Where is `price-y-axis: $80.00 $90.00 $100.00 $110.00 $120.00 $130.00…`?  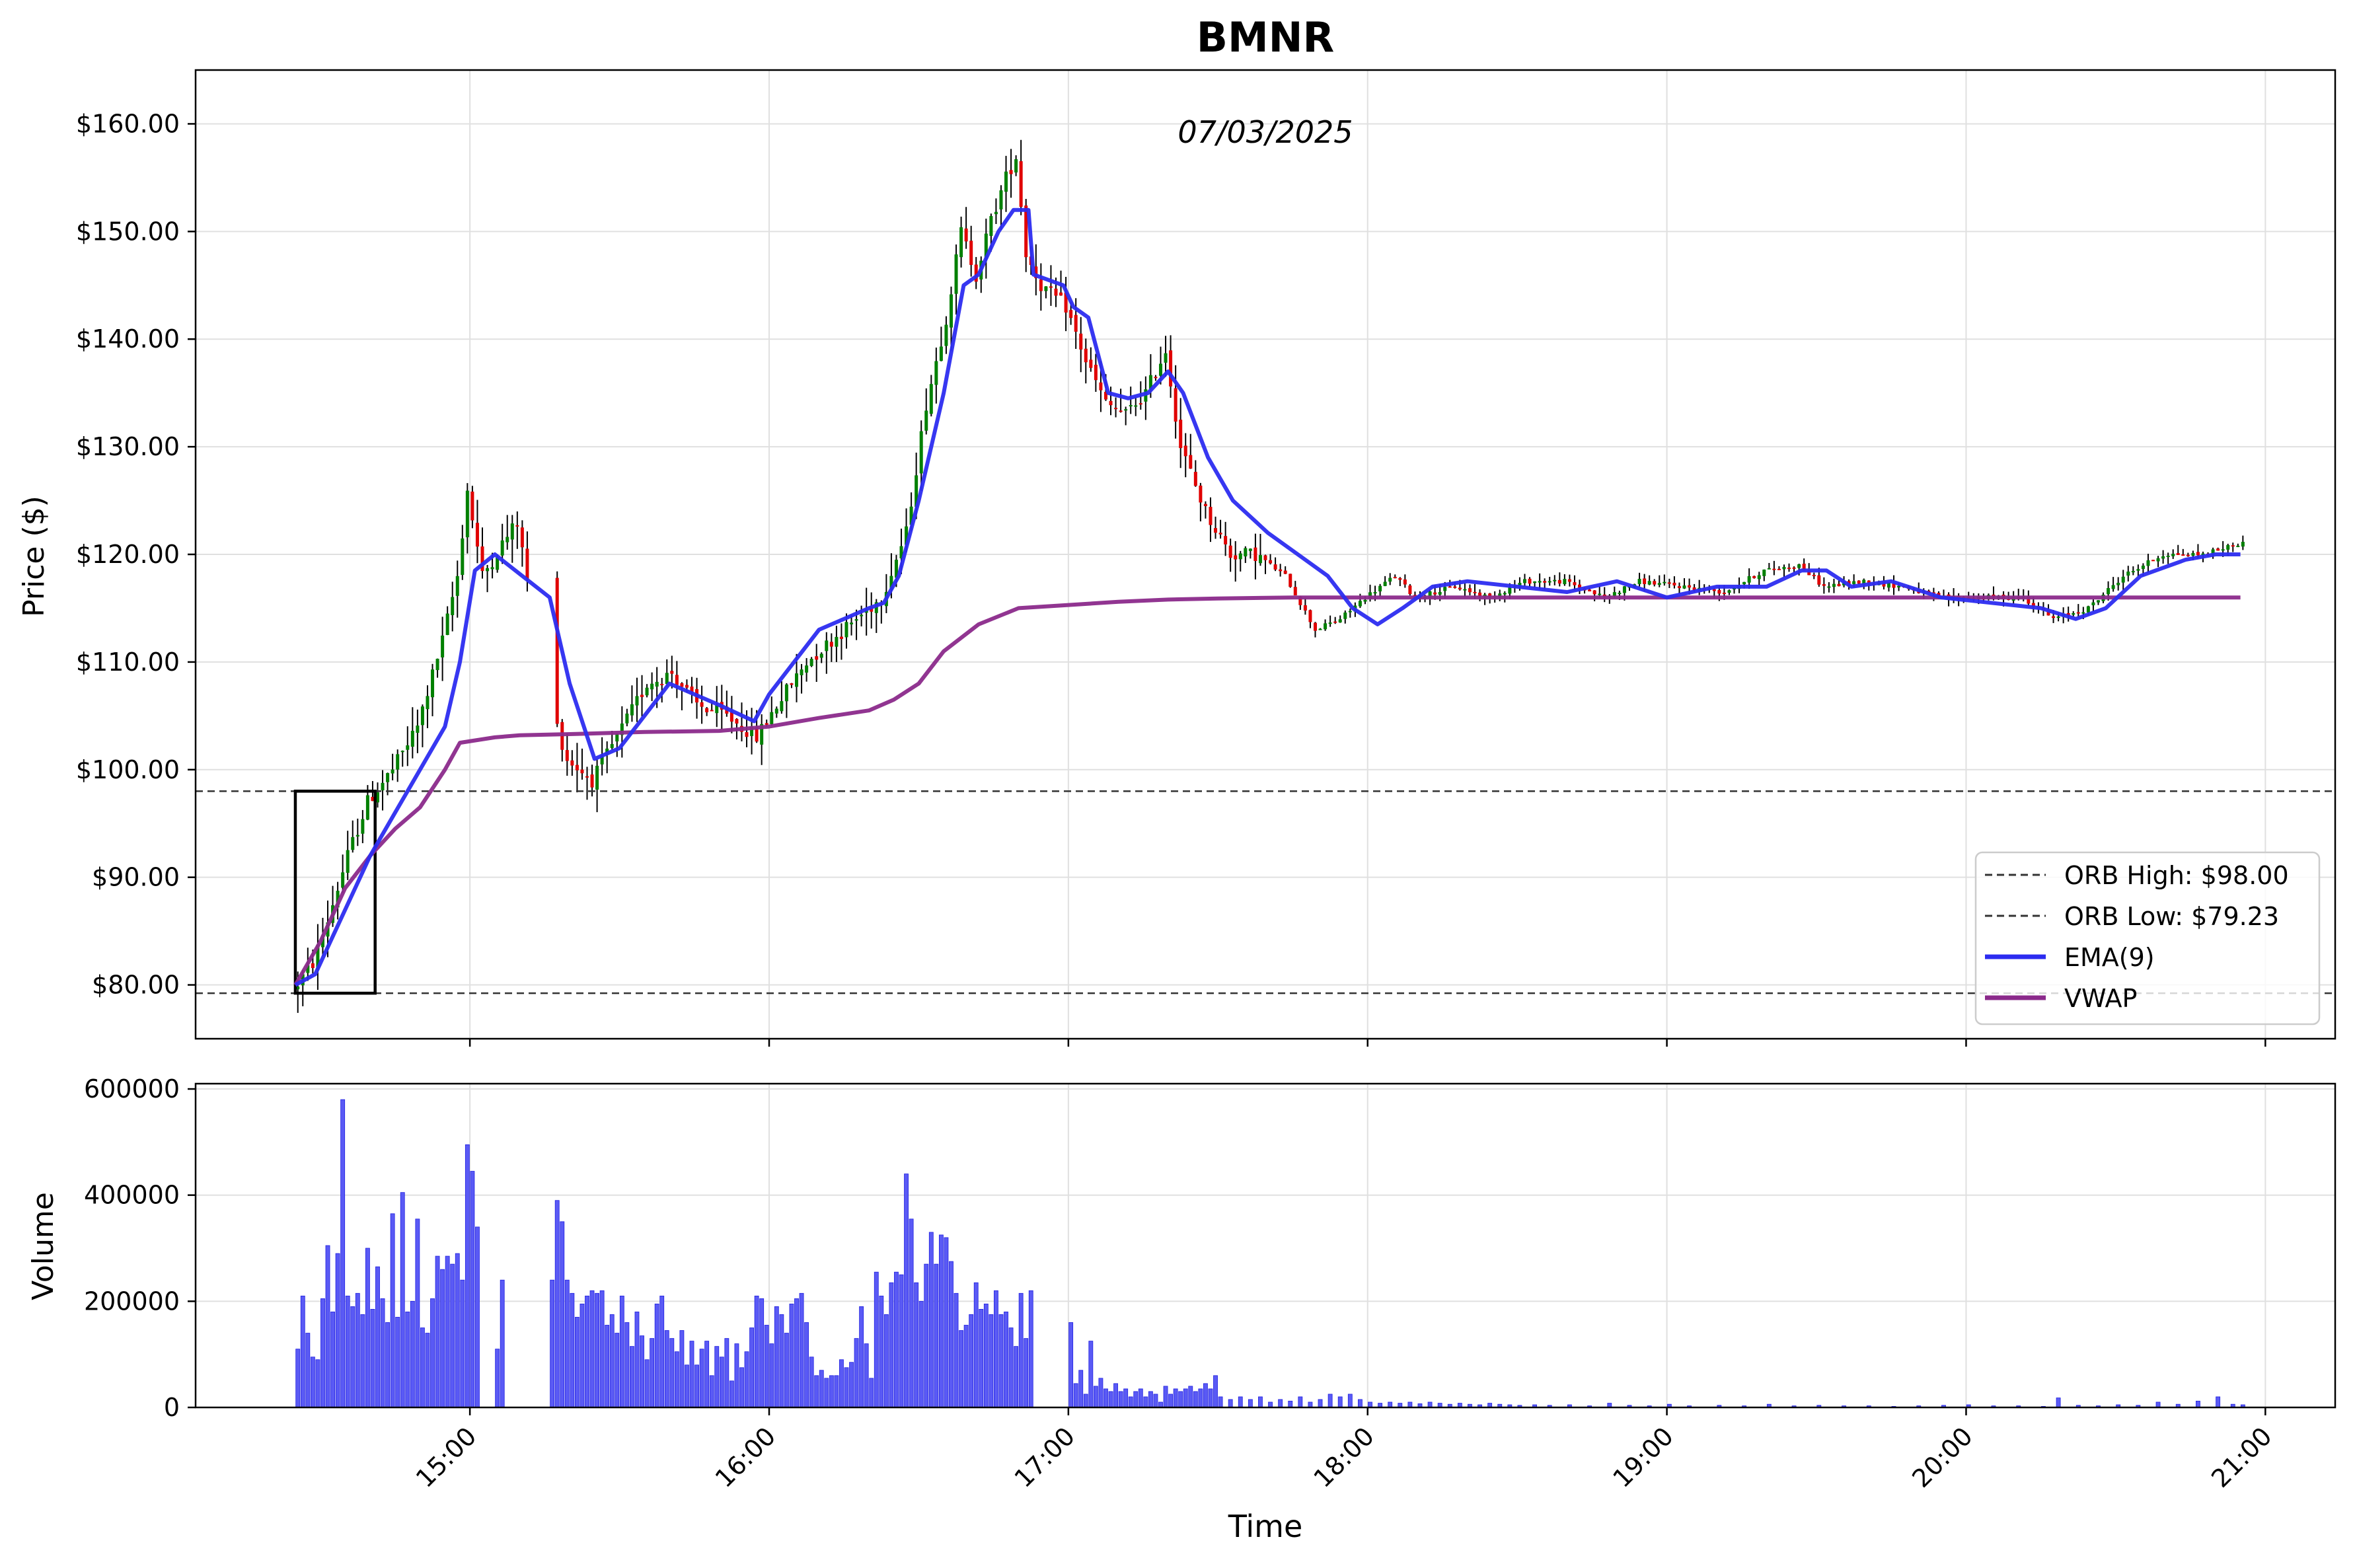 price-y-axis: $80.00 $90.00 $100.00 $110.00 $120.00 $130.00… is located at coordinates (136, 554).